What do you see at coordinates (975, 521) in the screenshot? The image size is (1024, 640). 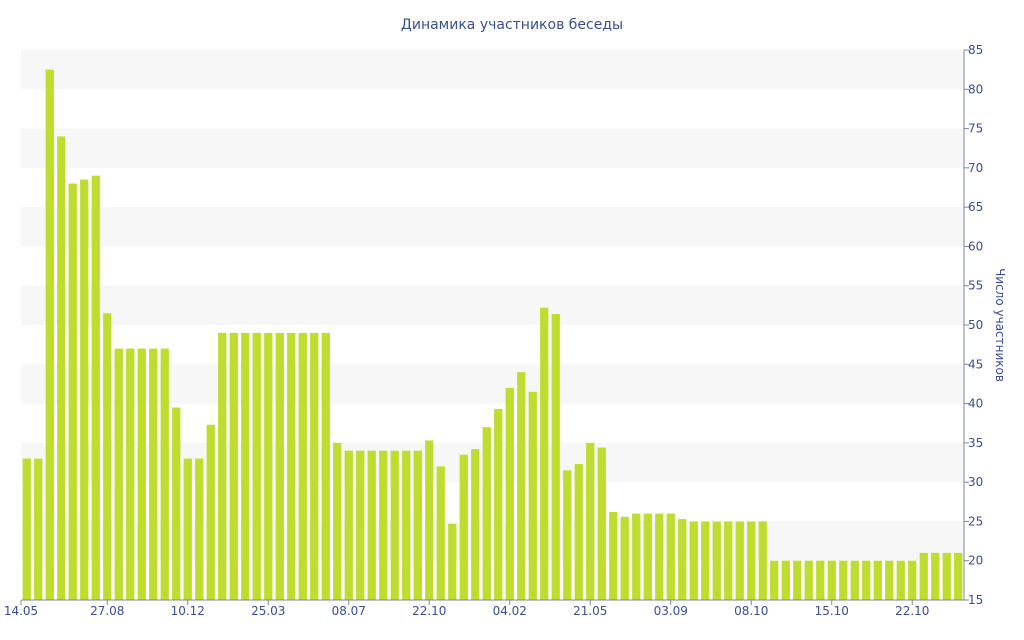 I see `y-tick-label: 25` at bounding box center [975, 521].